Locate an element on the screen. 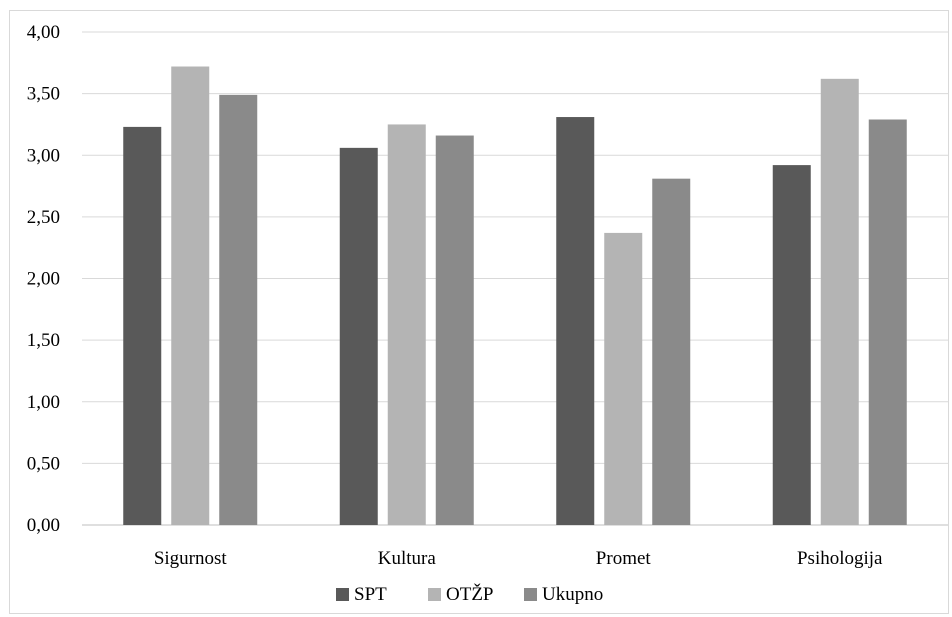  bar-spt-psihologija is located at coordinates (791, 345).